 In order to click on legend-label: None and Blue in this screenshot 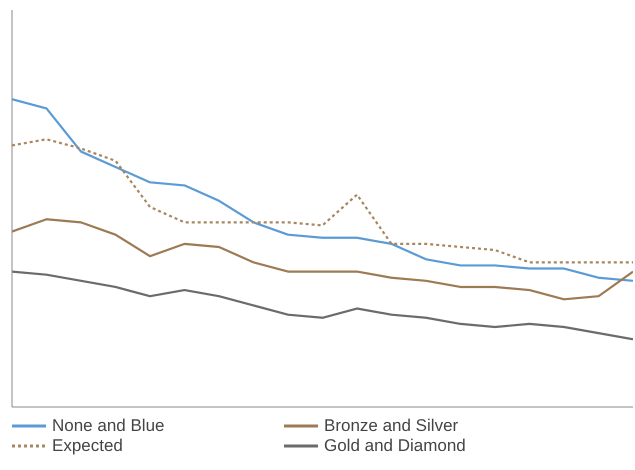, I will do `click(108, 426)`.